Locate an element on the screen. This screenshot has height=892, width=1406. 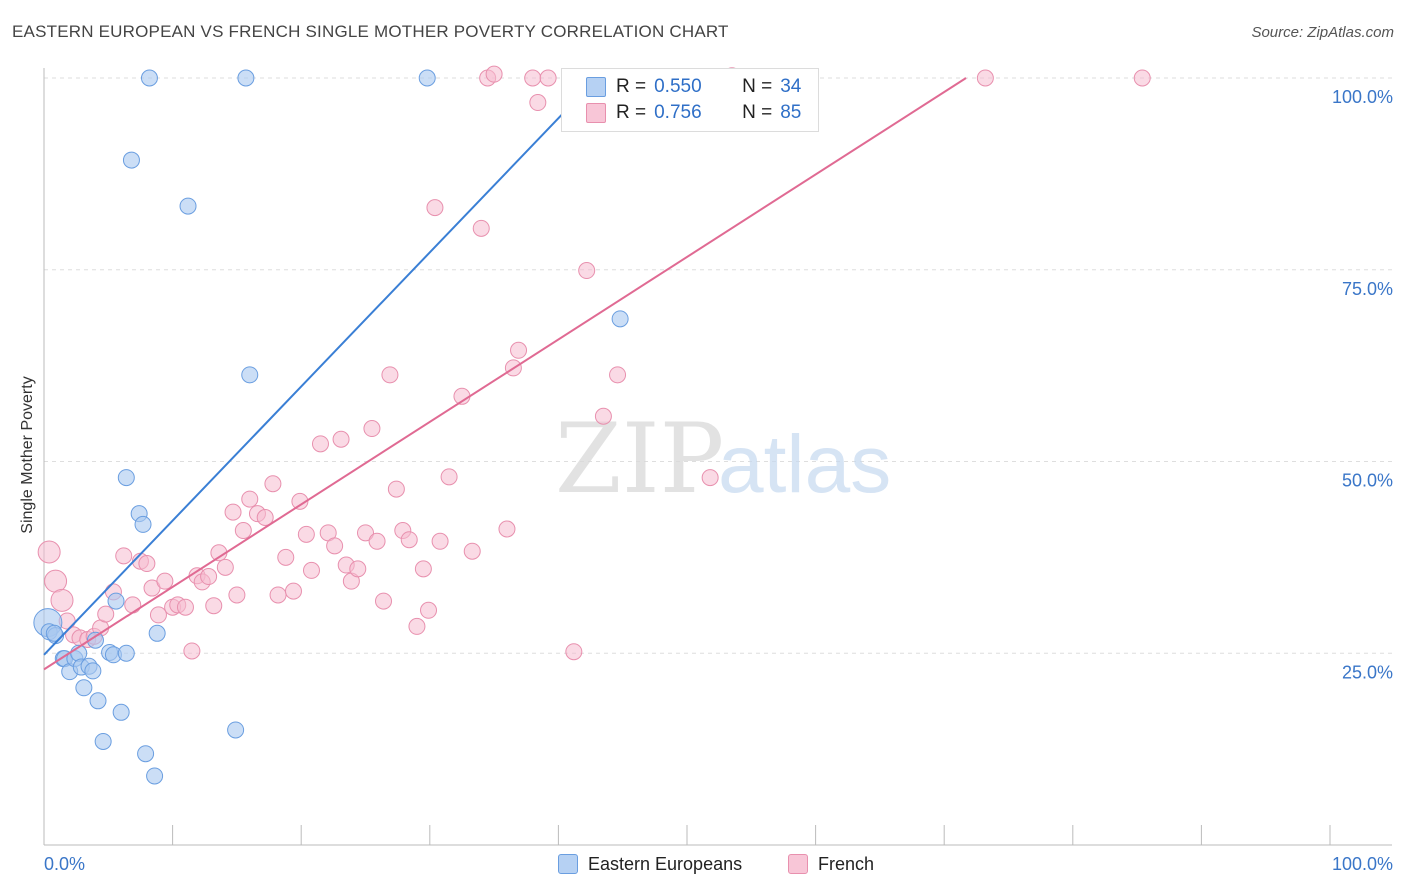
bottom-legend-french: French is located at coordinates (831, 864).